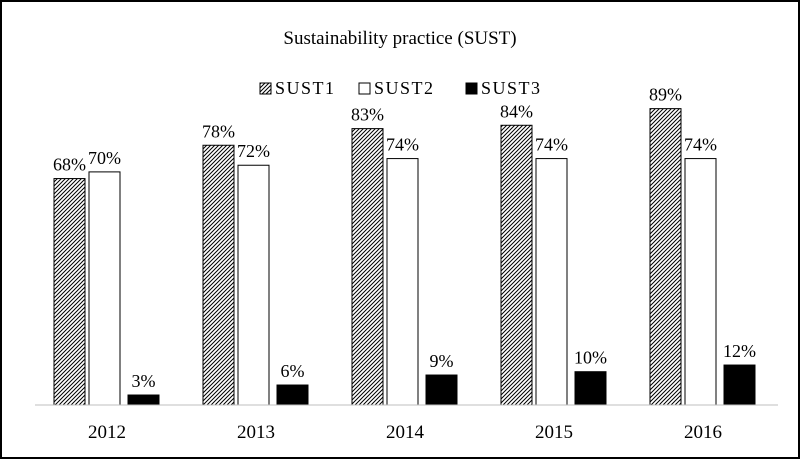  Describe the element at coordinates (442, 361) in the screenshot. I see `data-label-sust3-2014: 9%` at that location.